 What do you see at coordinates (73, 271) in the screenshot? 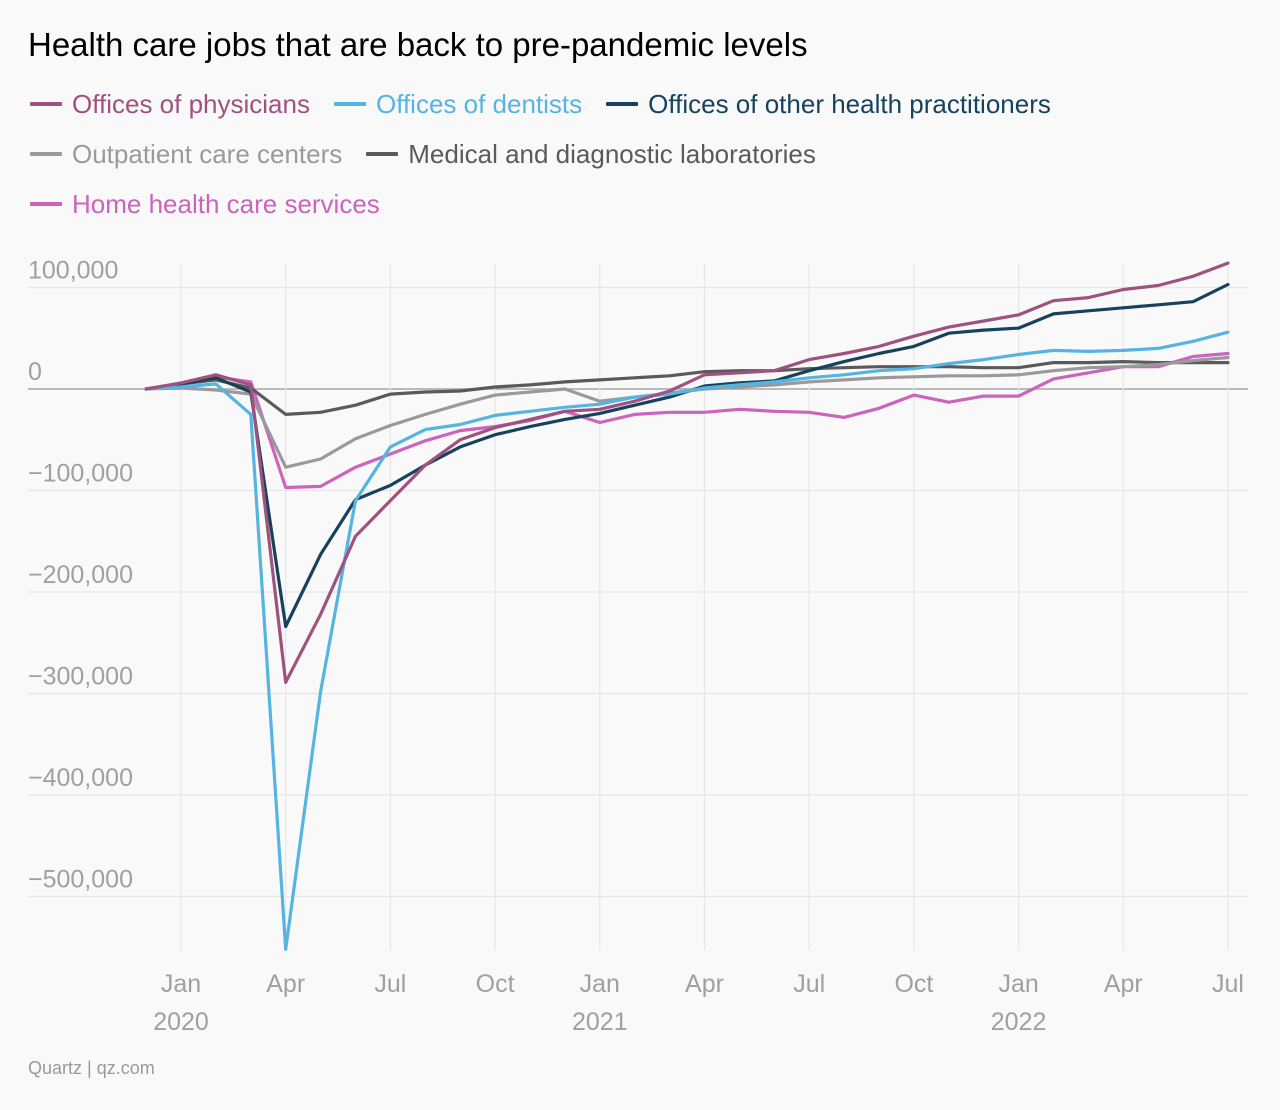
I see `y-tick-label: 100,000` at bounding box center [73, 271].